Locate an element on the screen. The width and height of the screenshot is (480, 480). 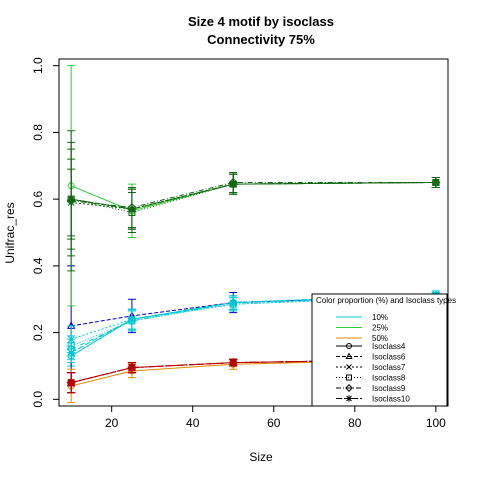
legend-type-label: Isoclass7 is located at coordinates (389, 367).